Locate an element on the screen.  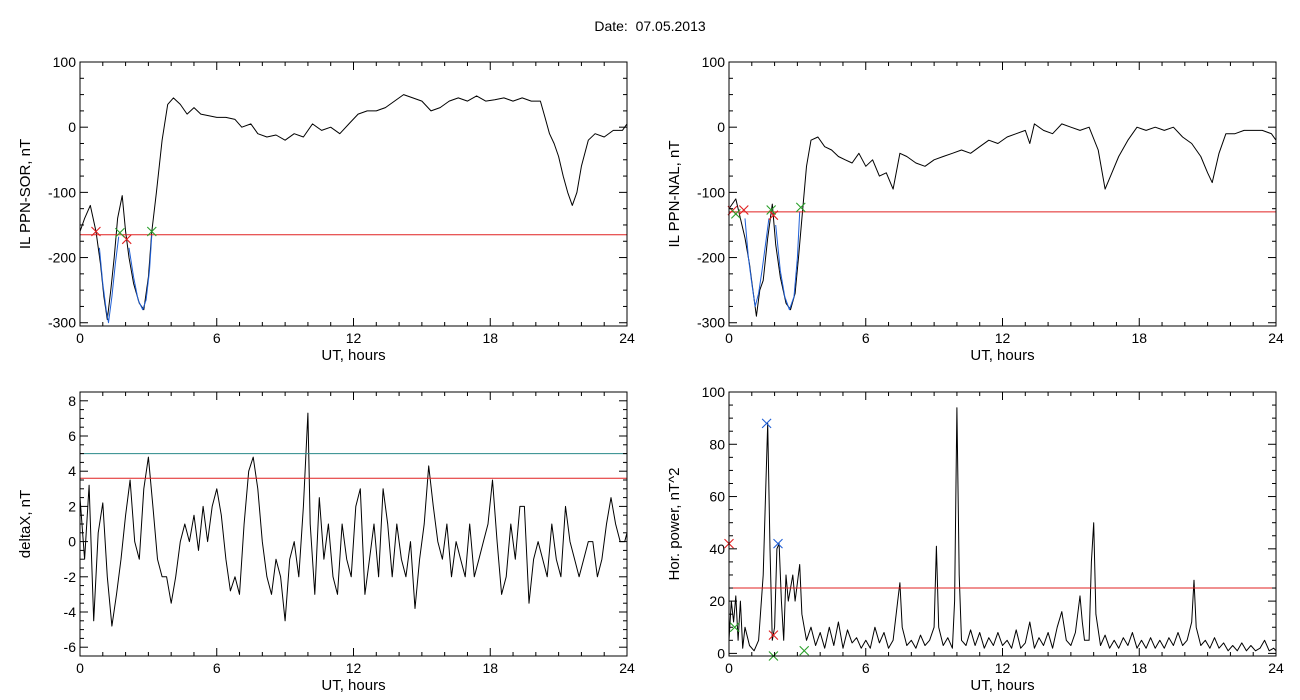
y-tick-label: 60 is located at coordinates (717, 497).